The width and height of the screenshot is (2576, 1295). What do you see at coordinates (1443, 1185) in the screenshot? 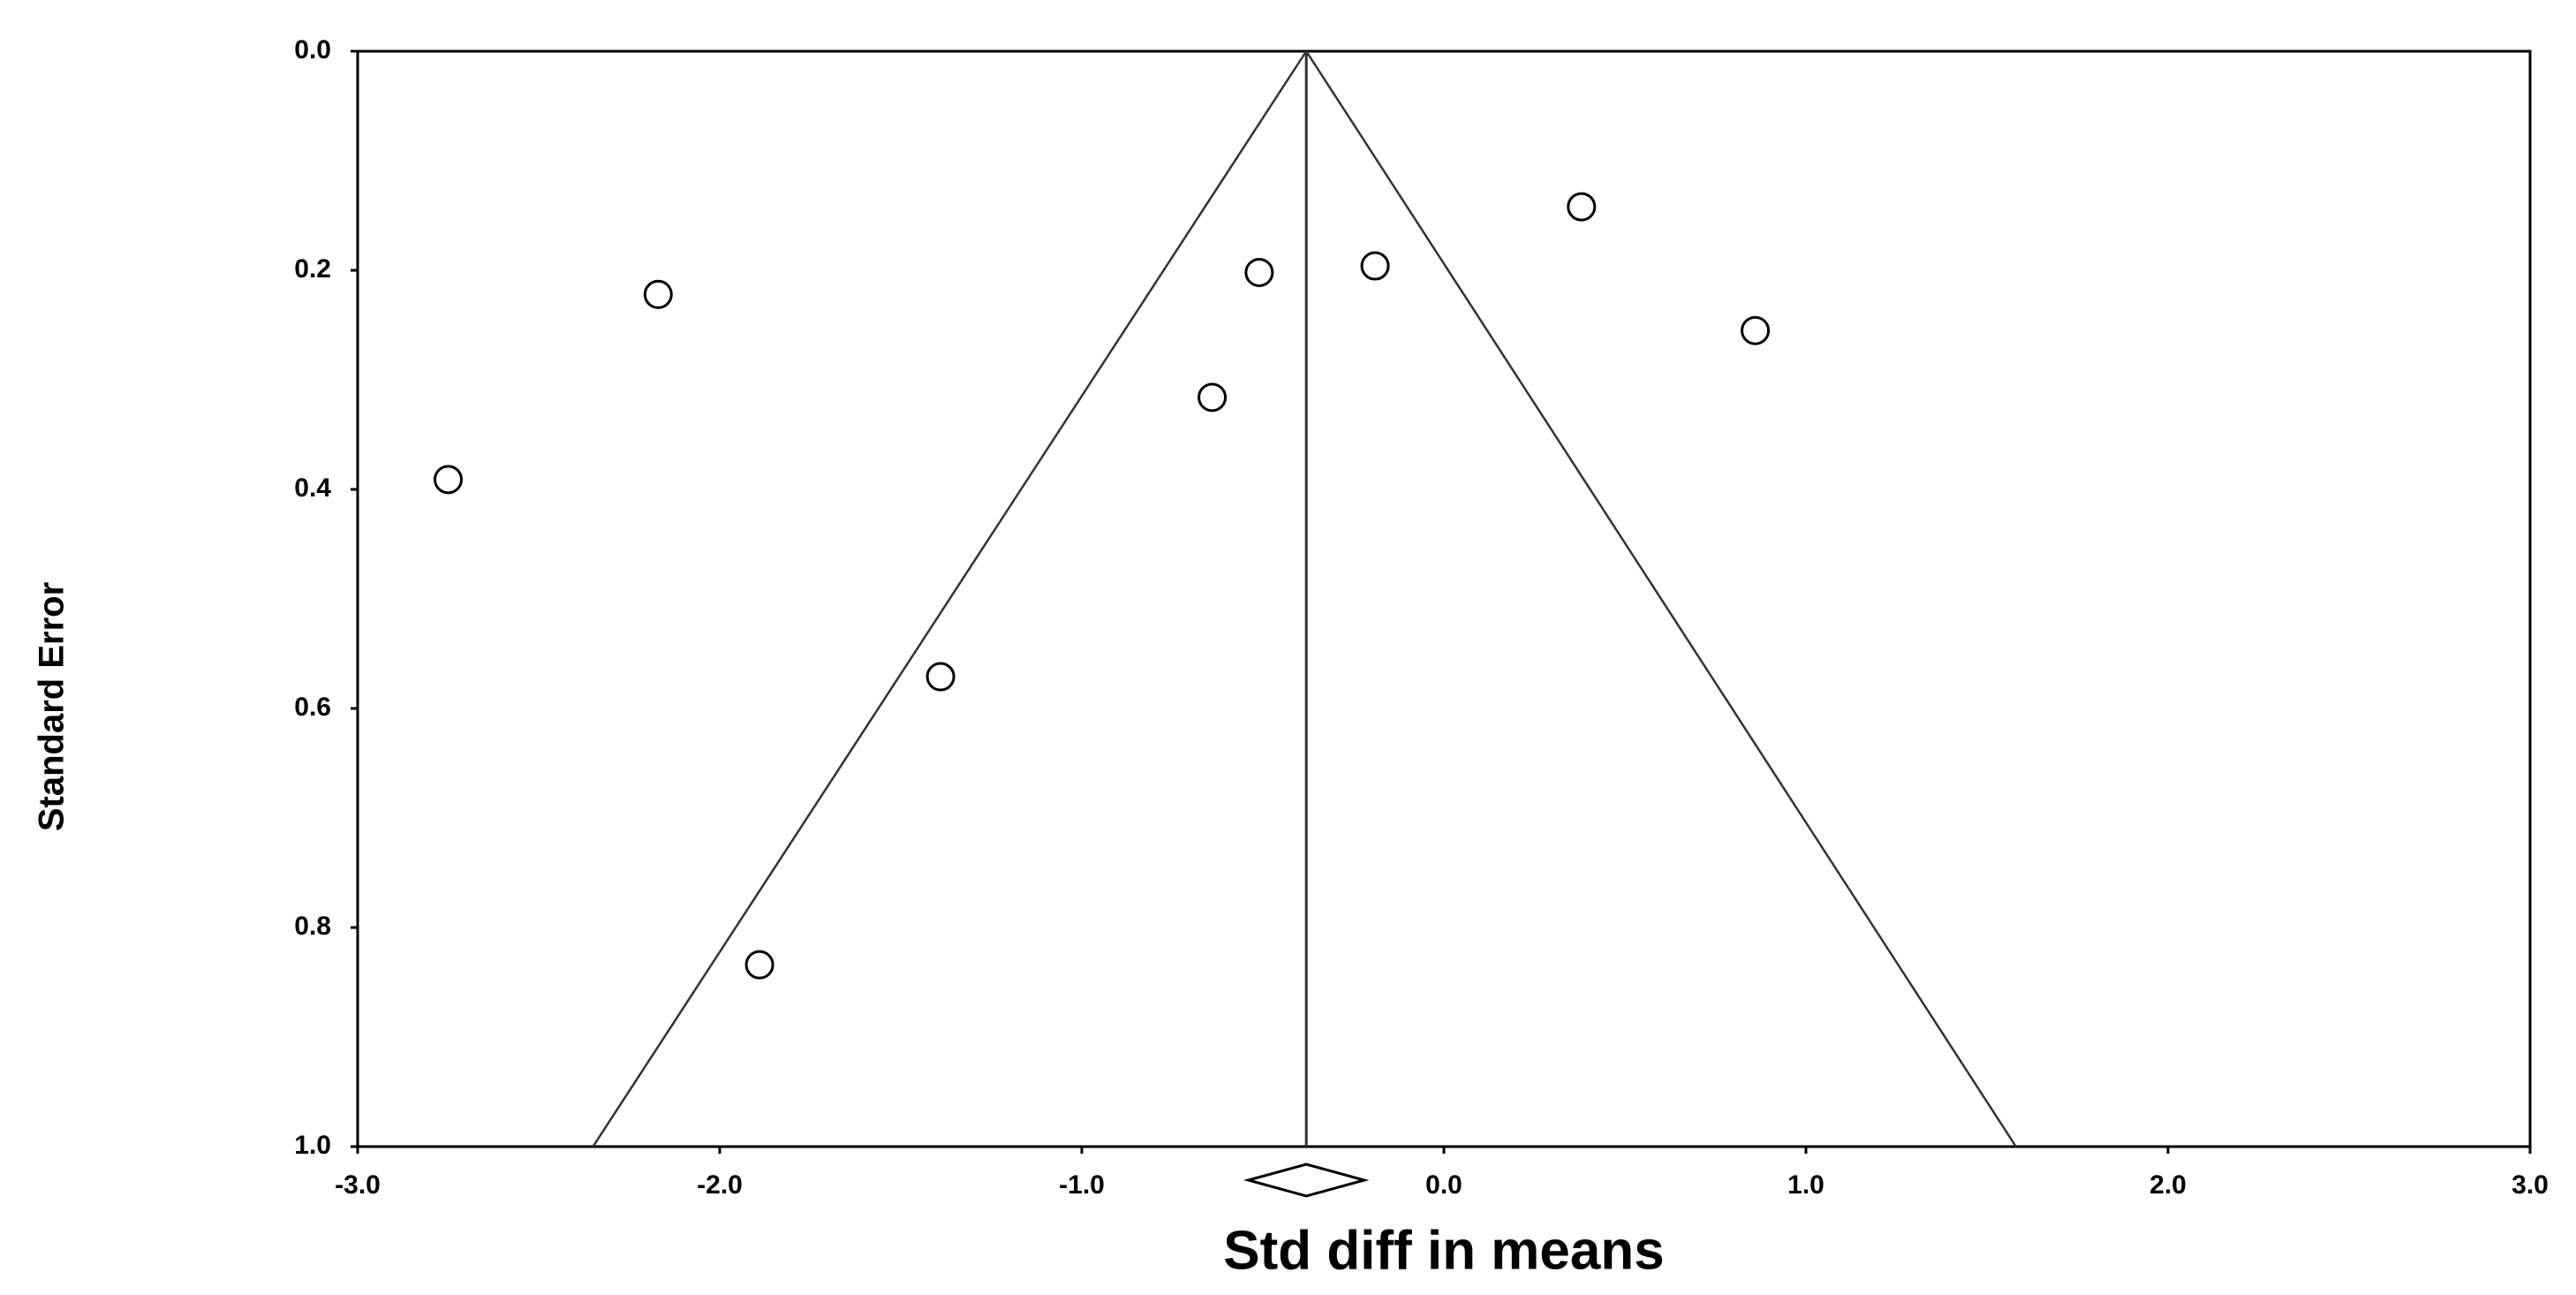
I see `x-tick-label: 0.0` at bounding box center [1443, 1185].